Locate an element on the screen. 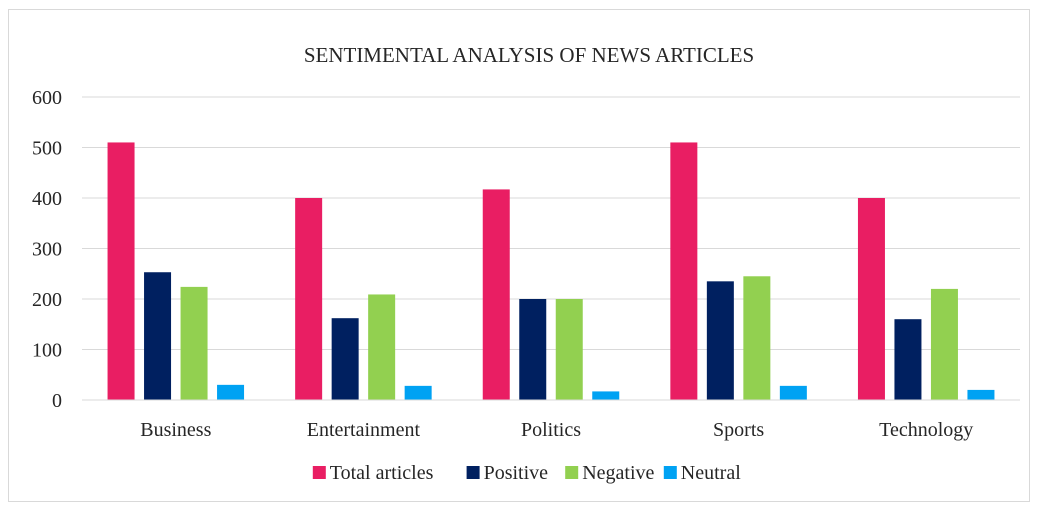 This screenshot has height=510, width=1038. y-tick-label: 500 is located at coordinates (47, 149).